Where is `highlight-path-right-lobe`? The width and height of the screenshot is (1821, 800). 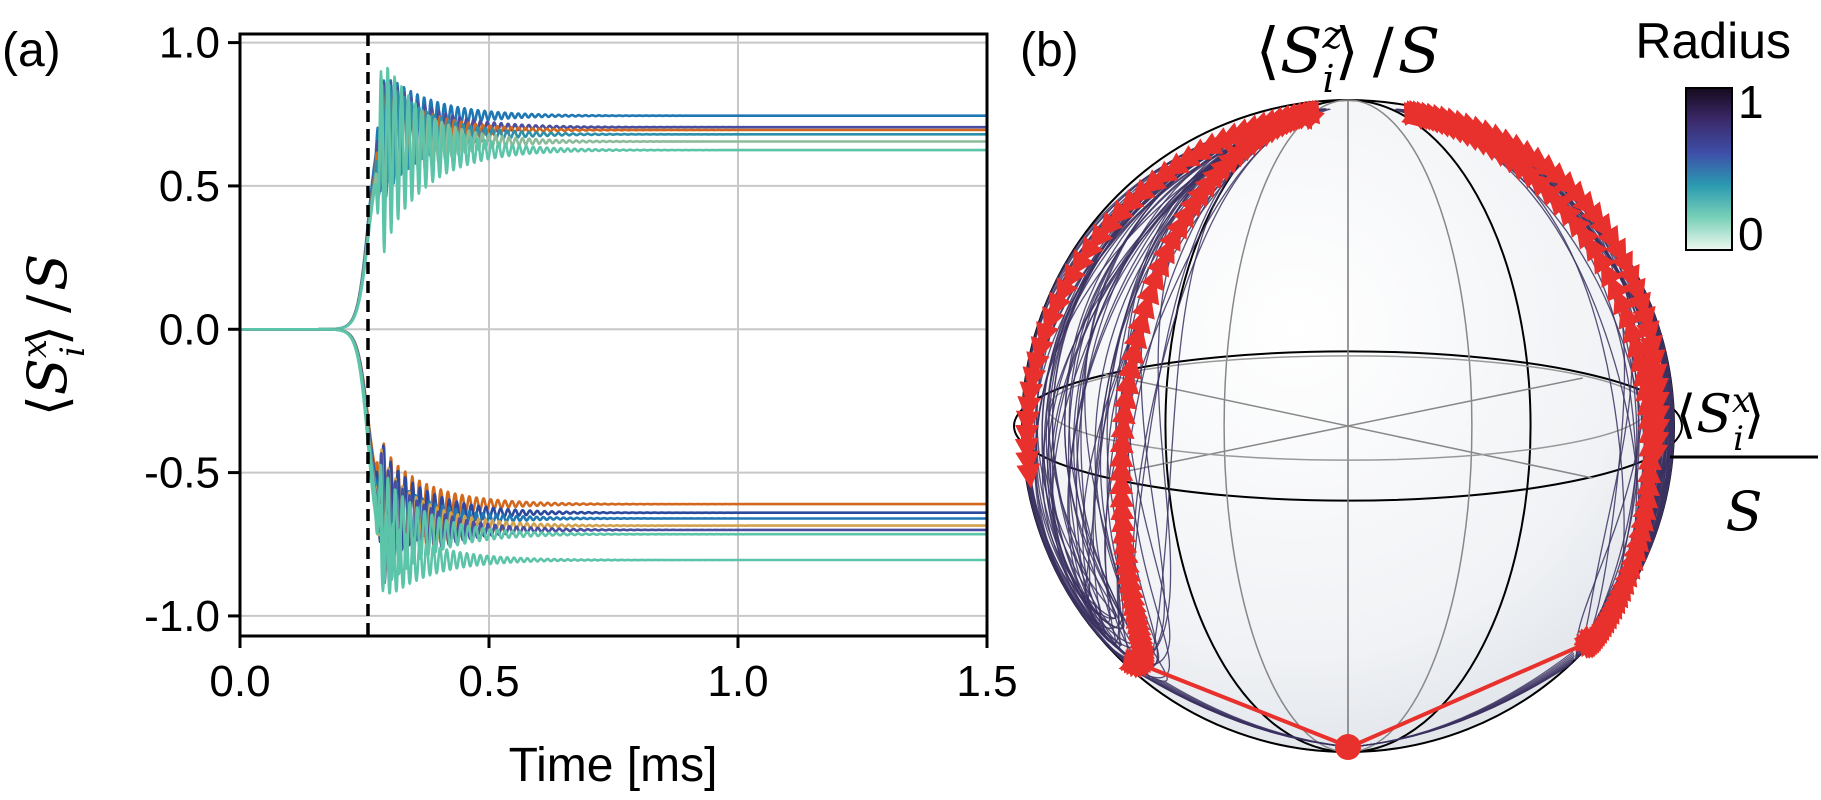
highlight-path-right-lobe is located at coordinates (1509, 424).